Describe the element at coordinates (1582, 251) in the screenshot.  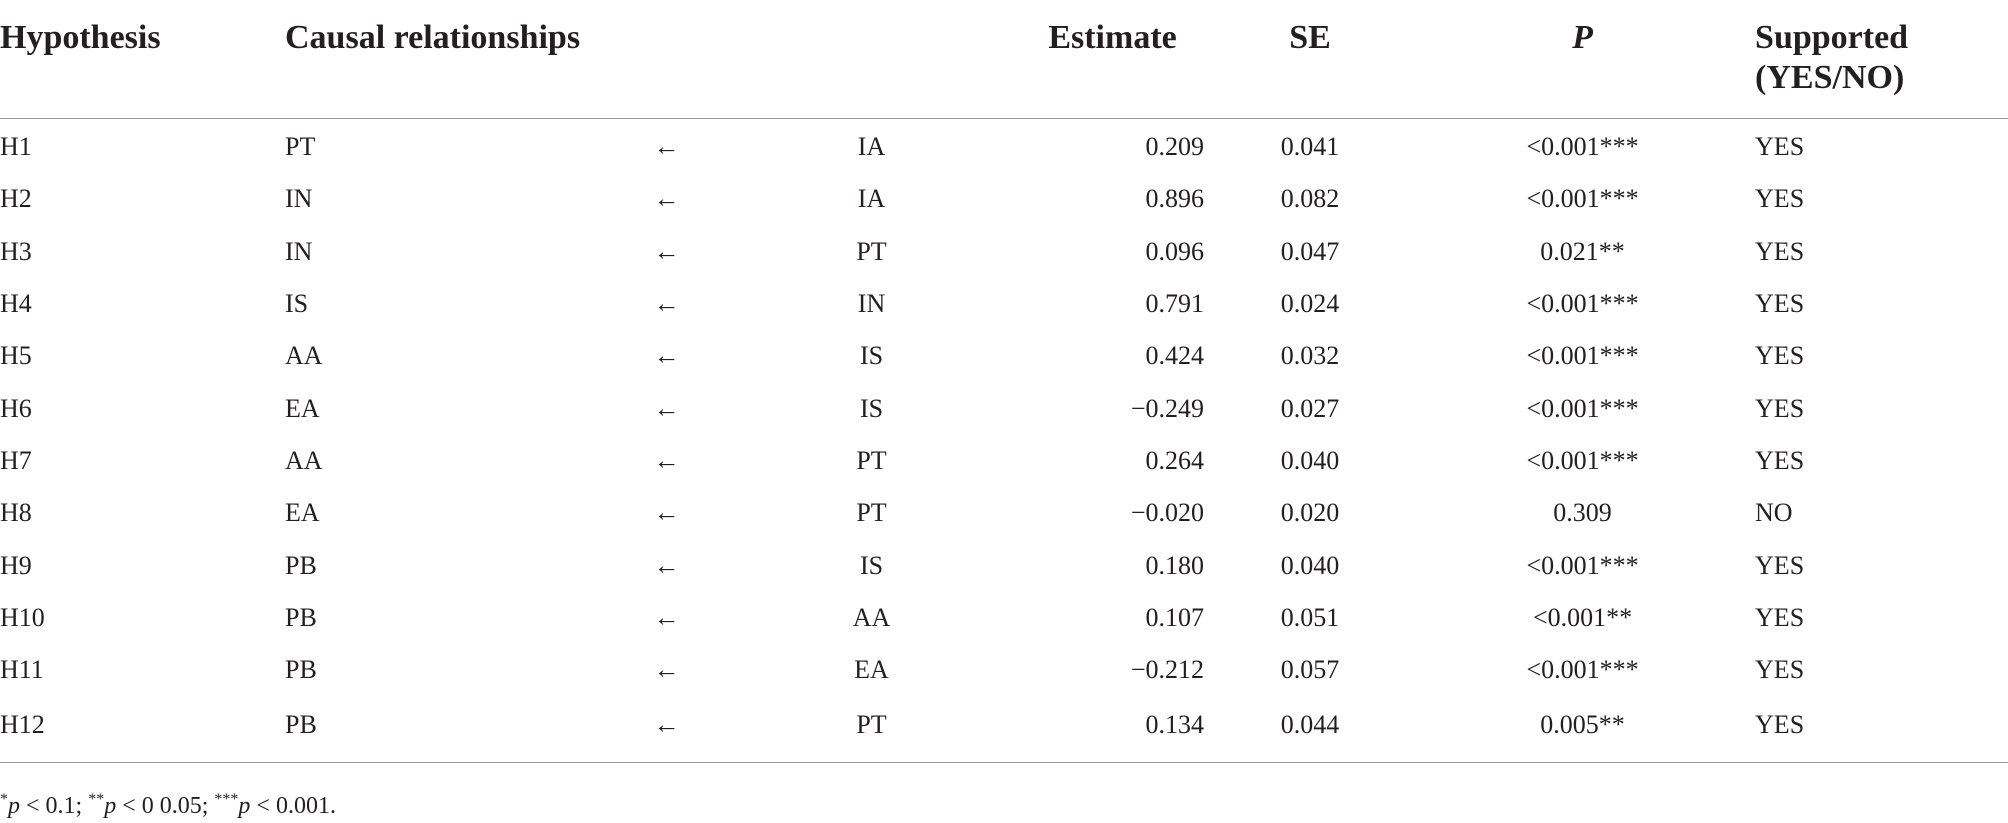
I see `cell-p-value: 0.021**` at that location.